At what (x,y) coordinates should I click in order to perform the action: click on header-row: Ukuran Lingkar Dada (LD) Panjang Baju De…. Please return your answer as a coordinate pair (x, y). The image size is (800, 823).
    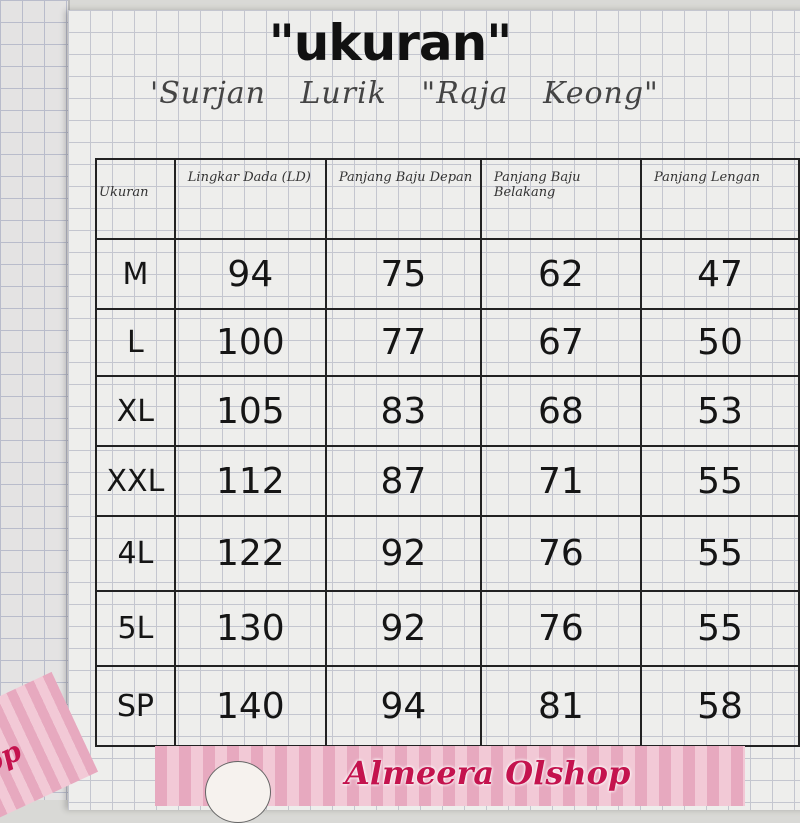
    Looking at the image, I should click on (447, 199).